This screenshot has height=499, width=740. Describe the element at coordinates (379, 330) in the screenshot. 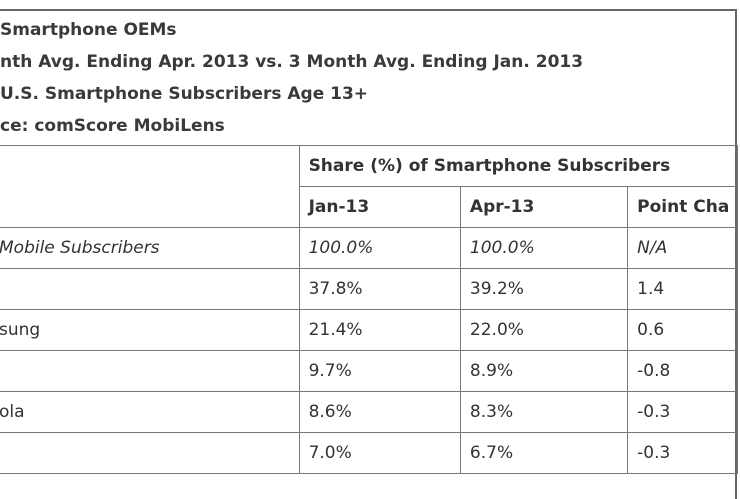

I see `cell: 21.4%` at that location.